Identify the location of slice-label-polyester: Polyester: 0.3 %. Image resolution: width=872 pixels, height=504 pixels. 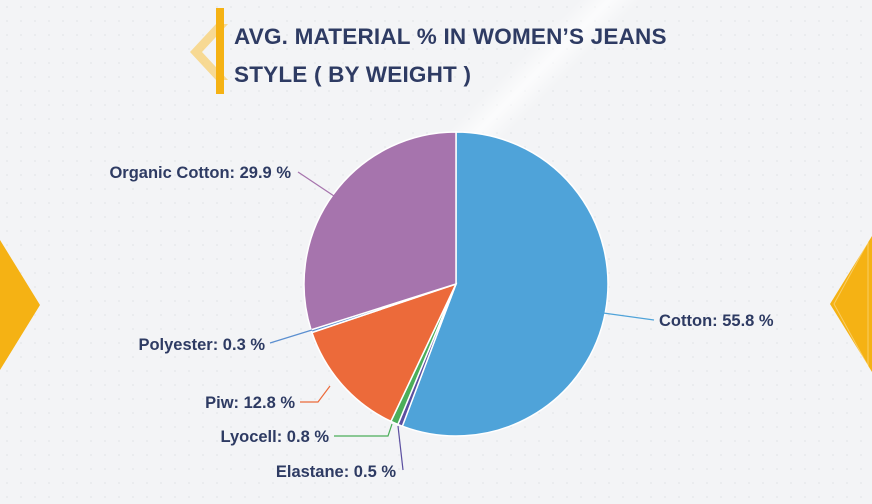
(201, 345).